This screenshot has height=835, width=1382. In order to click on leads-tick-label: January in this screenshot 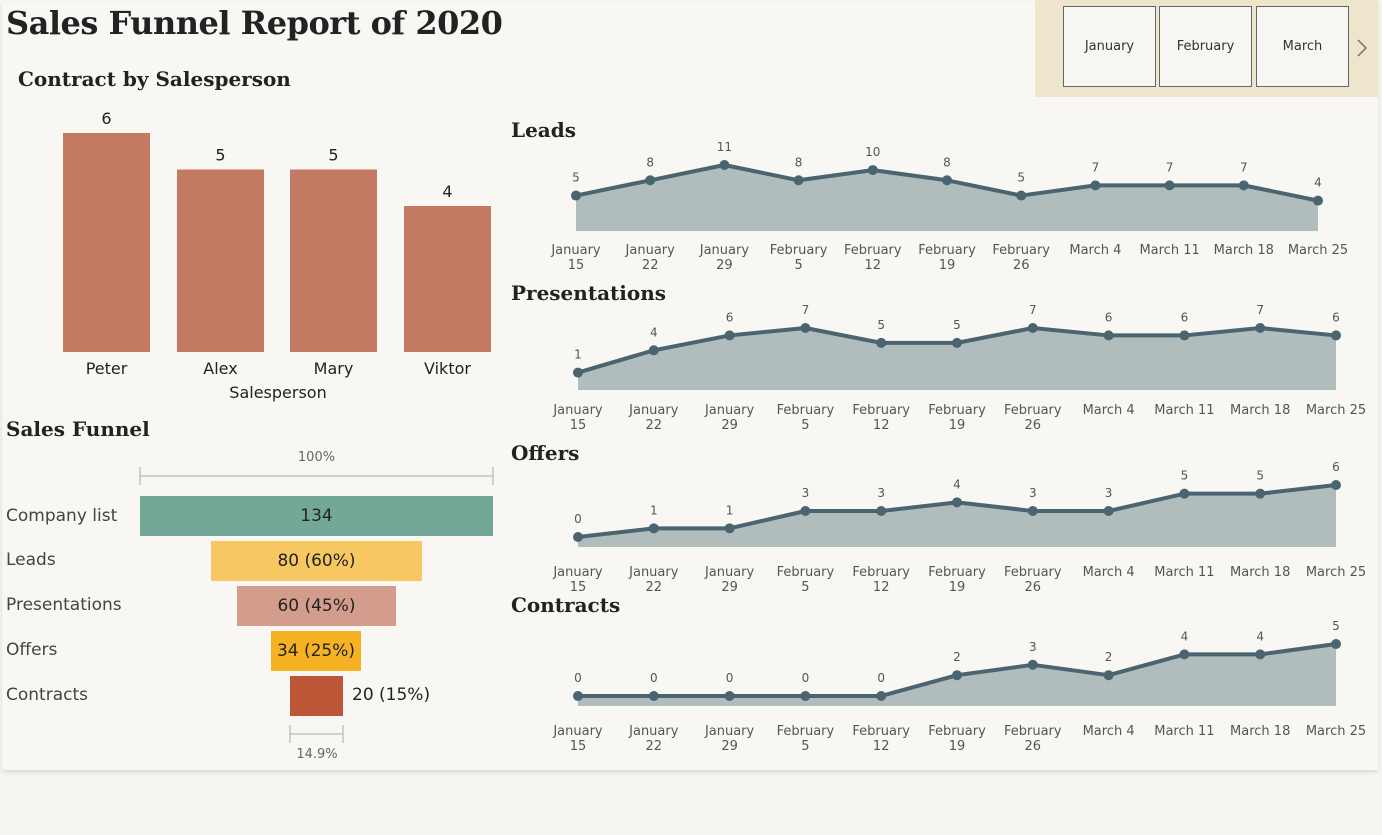, I will do `click(724, 250)`.